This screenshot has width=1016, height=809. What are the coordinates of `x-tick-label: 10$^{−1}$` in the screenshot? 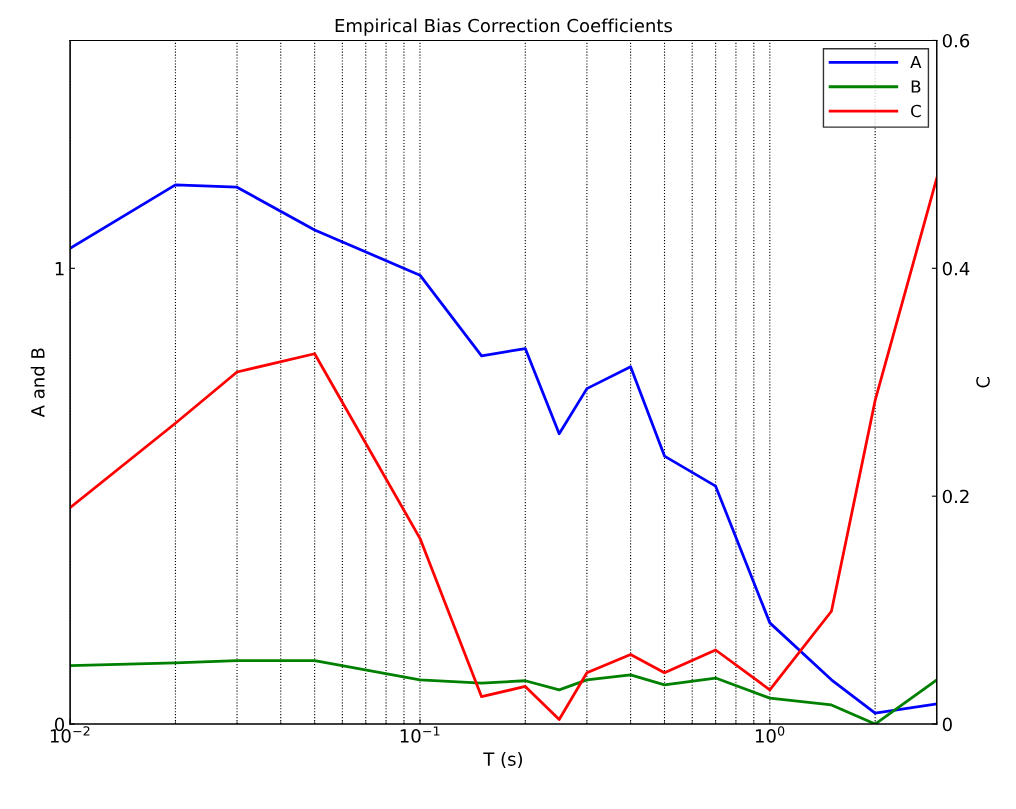 It's located at (420, 734).